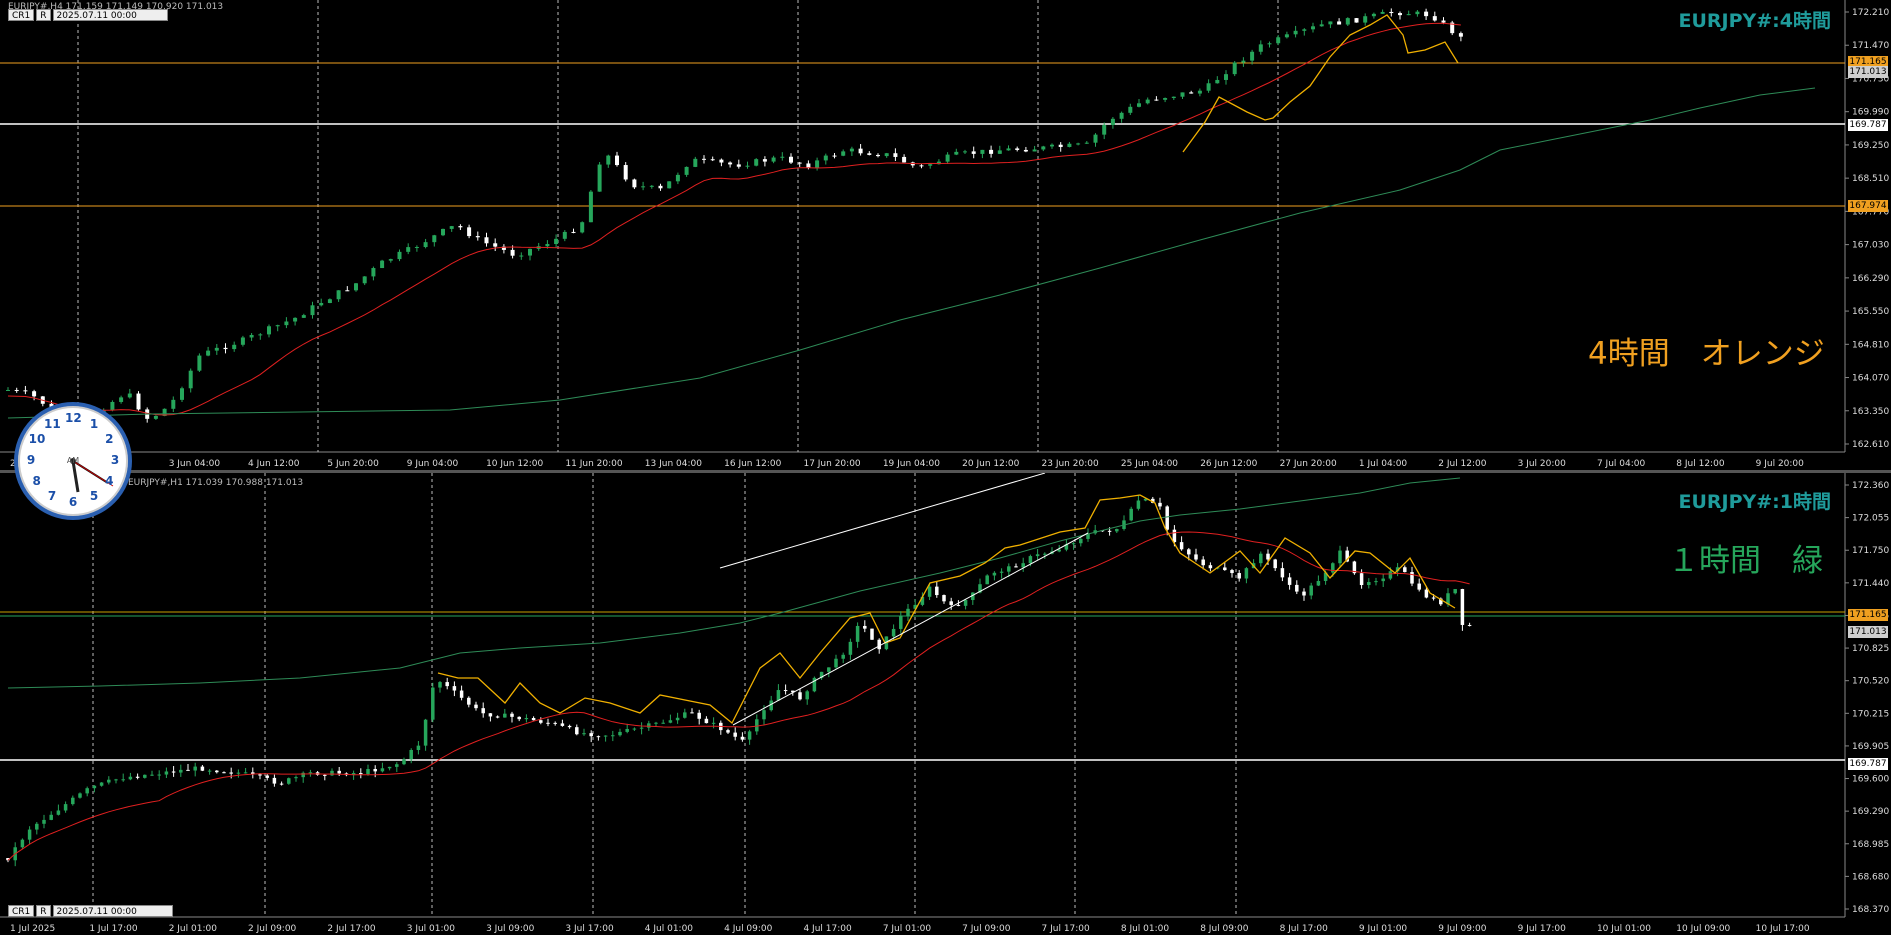 Image resolution: width=1891 pixels, height=935 pixels. I want to click on h1-cr1-tag: CR1, so click(21, 911).